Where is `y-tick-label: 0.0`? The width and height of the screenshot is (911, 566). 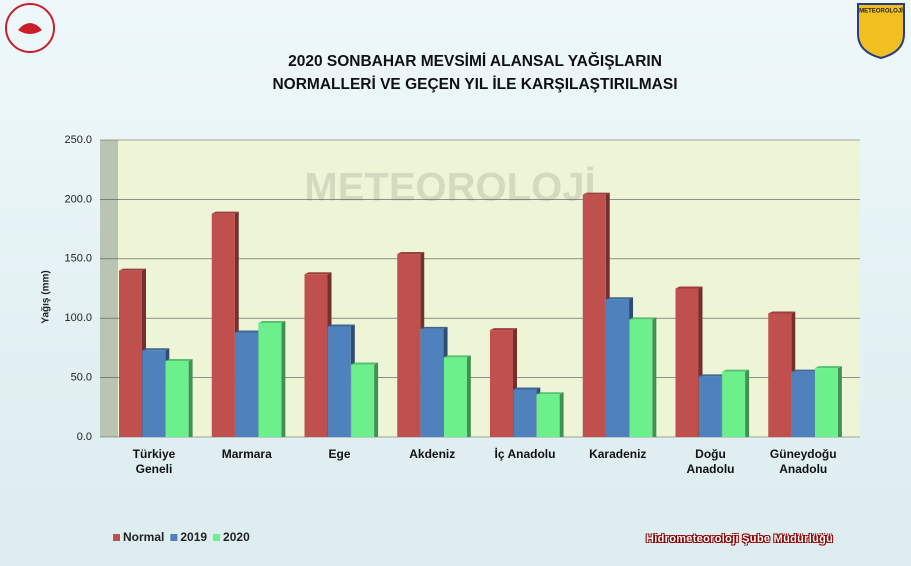 y-tick-label: 0.0 is located at coordinates (84, 437).